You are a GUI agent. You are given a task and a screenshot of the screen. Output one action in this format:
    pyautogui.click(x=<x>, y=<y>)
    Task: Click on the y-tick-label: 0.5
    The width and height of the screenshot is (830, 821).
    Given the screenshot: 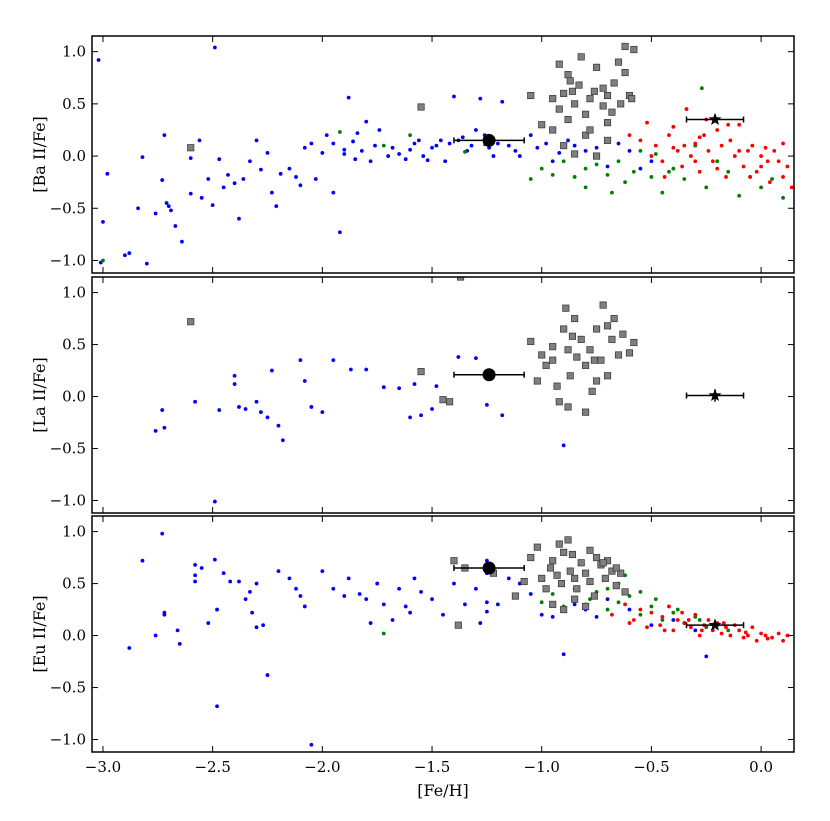 What is the action you would take?
    pyautogui.click(x=74, y=345)
    